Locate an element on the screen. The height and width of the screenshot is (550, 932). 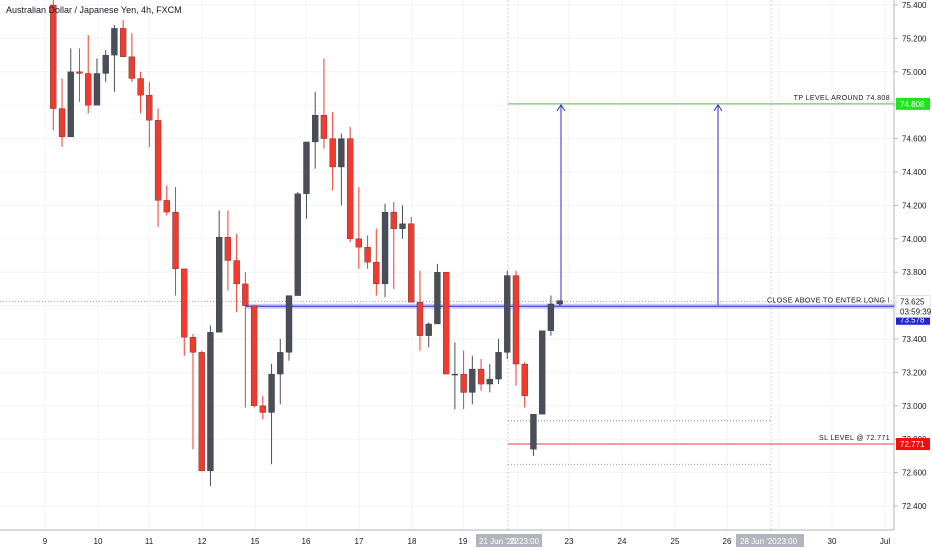
x-tick-label: 9 is located at coordinates (45, 541).